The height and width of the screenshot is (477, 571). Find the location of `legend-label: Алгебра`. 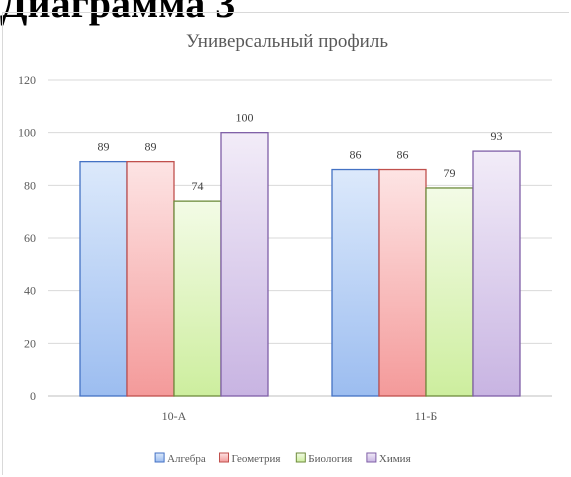

legend-label: Алгебра is located at coordinates (186, 459).